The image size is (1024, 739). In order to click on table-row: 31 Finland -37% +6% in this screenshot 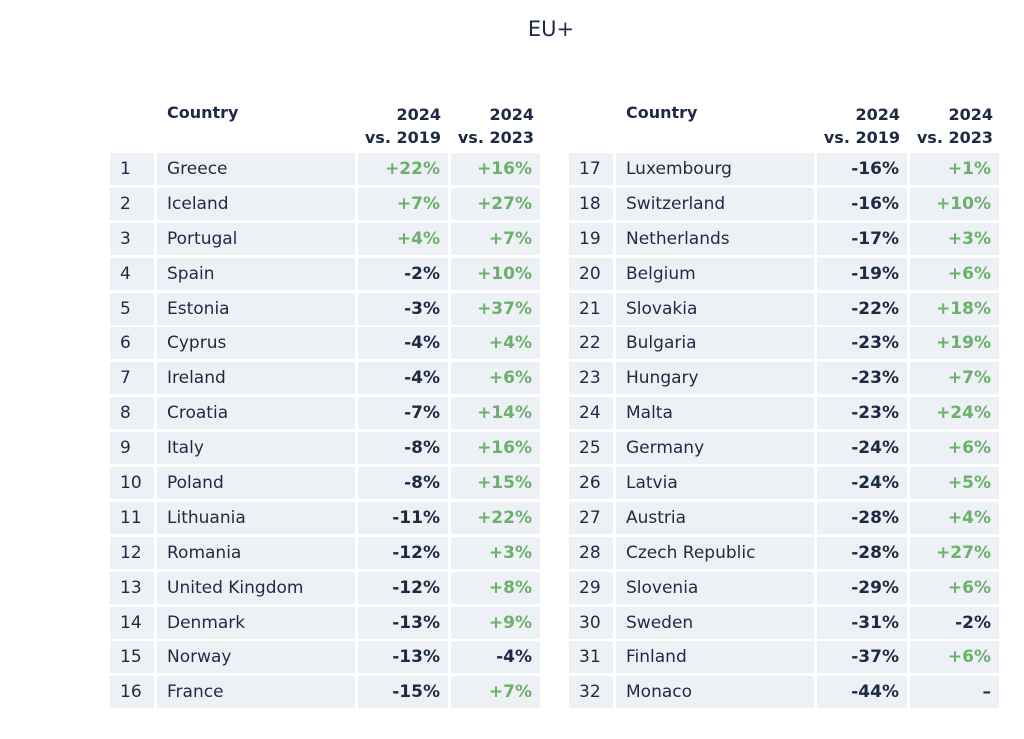, I will do `click(784, 657)`.